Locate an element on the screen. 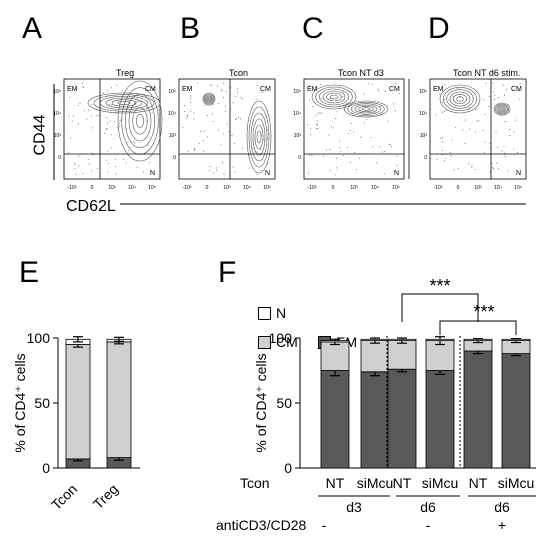 Image resolution: width=550 pixels, height=541 pixels. flow-y-tick-label: 10³ is located at coordinates (424, 136).